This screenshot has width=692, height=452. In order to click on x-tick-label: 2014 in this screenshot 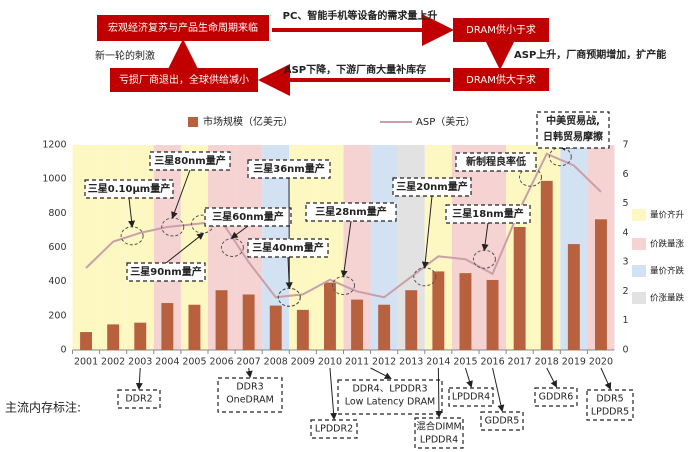, I will do `click(438, 362)`.